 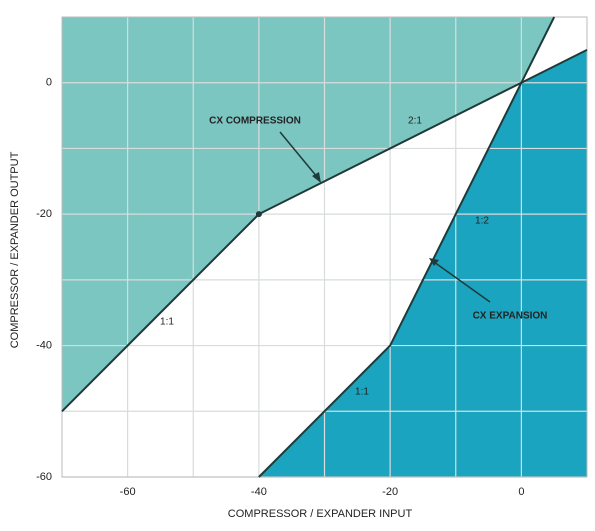 I want to click on y-axis-title: COMPRESSOR / EXPANDER OUTPUT, so click(x=15, y=249).